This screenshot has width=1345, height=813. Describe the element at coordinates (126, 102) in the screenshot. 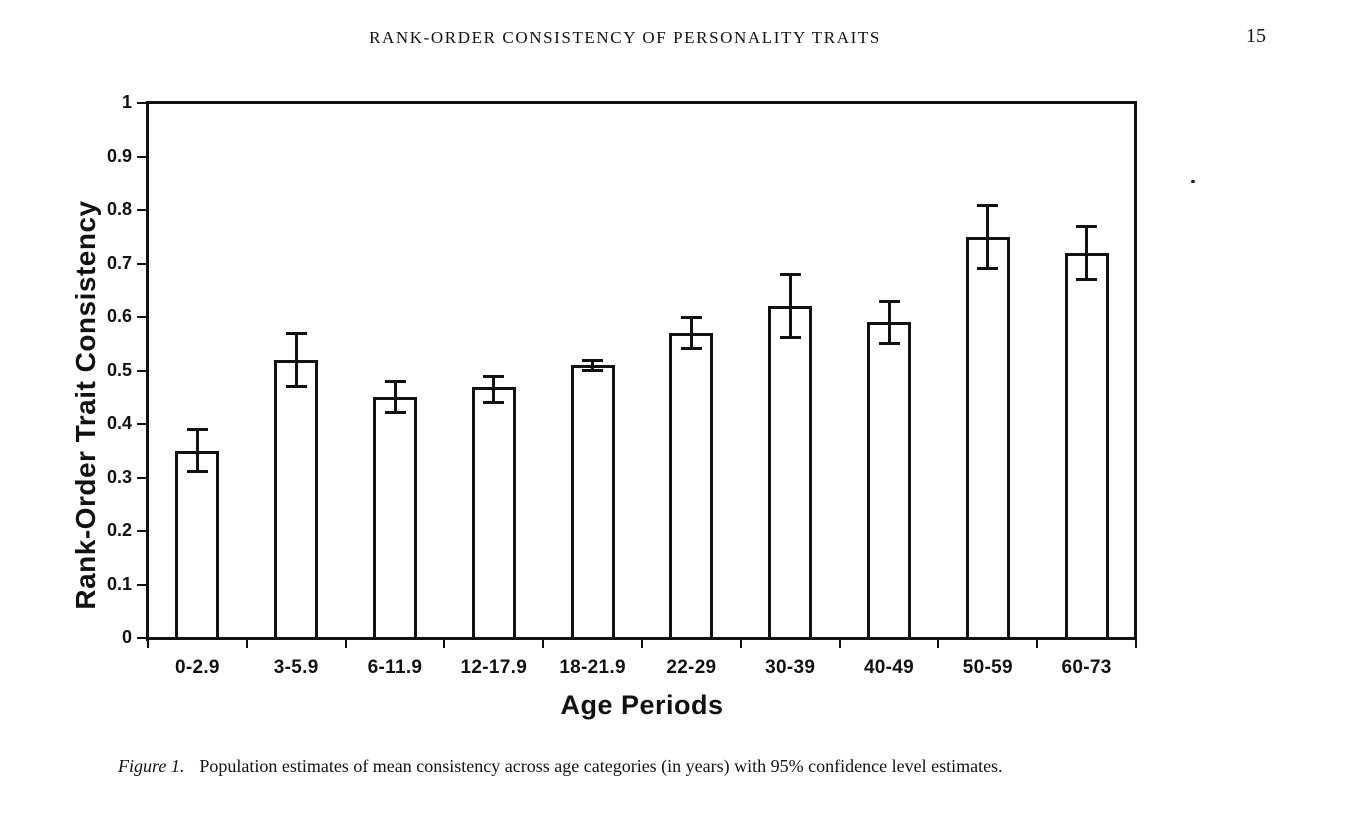

I see `y-axis-tick-label: 1` at that location.